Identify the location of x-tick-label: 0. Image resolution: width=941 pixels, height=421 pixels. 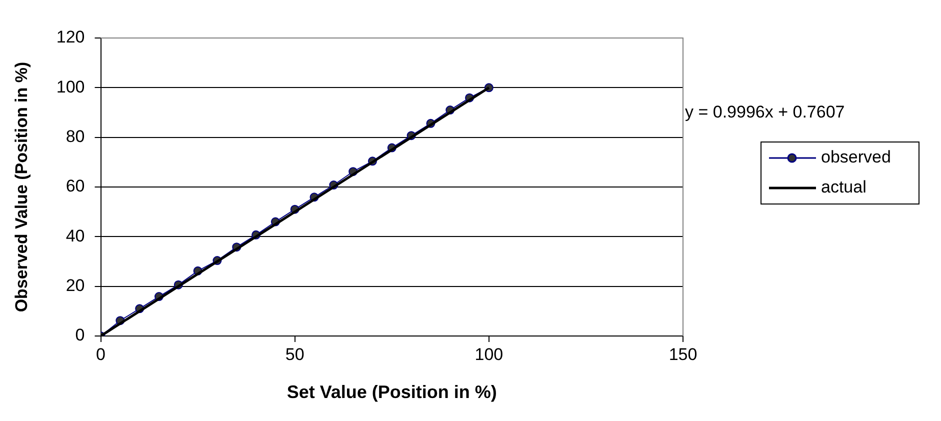
(101, 354).